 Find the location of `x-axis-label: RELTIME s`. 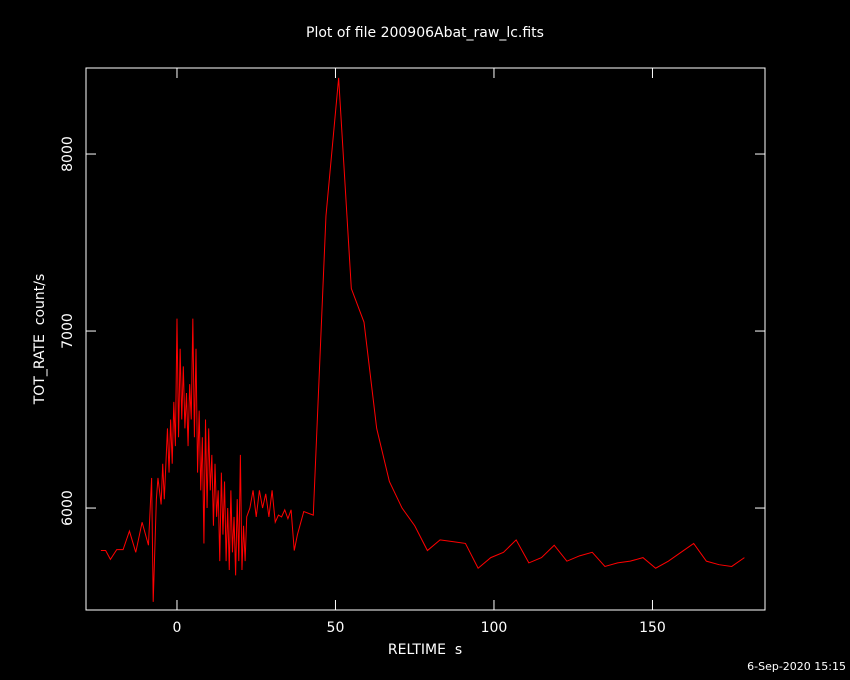

x-axis-label: RELTIME s is located at coordinates (425, 650).